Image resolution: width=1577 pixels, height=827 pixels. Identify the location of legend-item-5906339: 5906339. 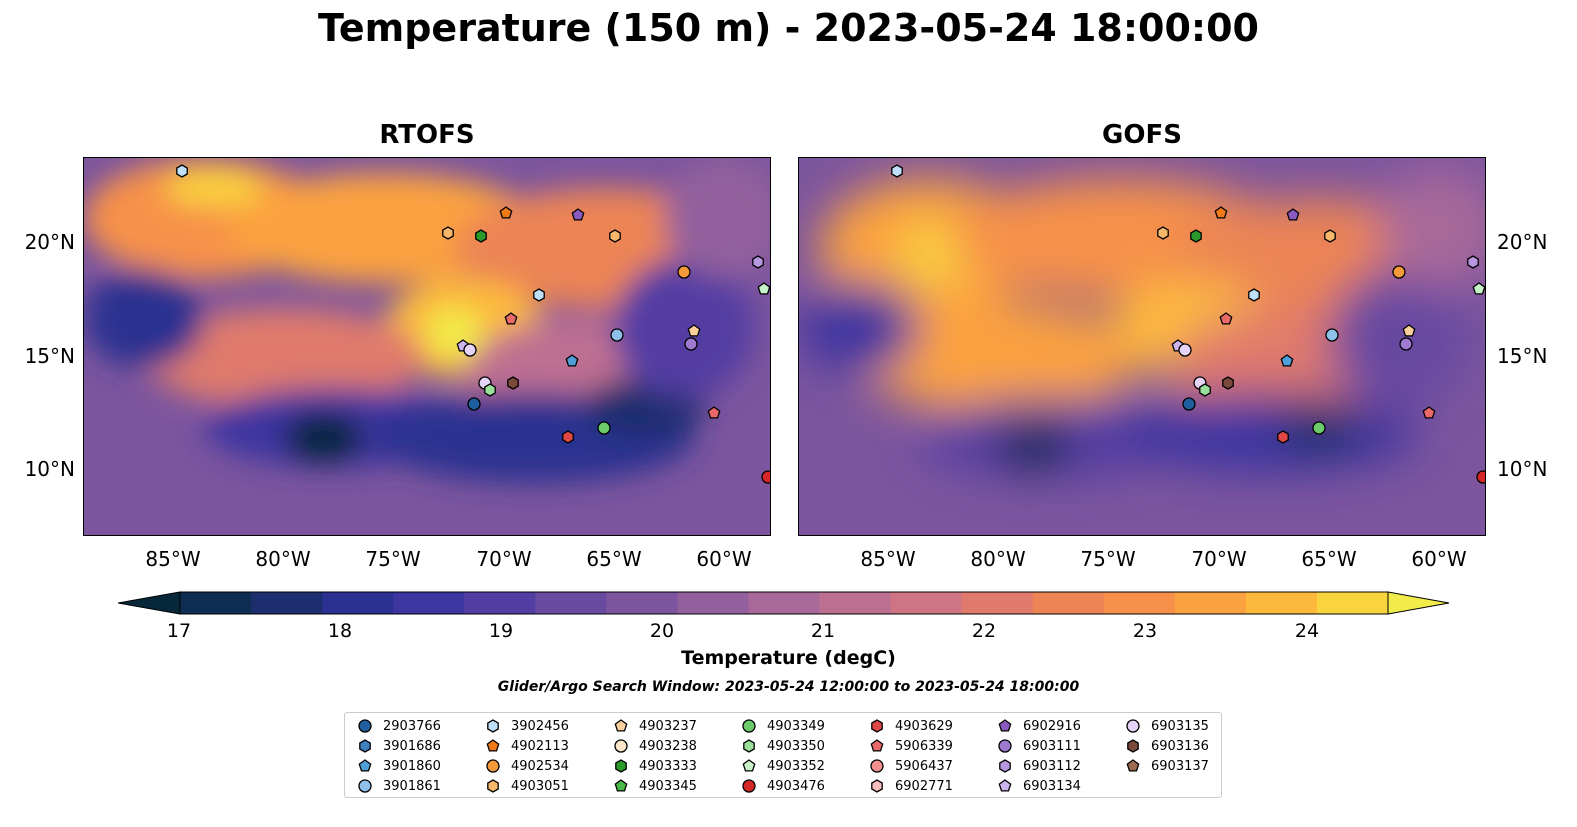
(911, 746).